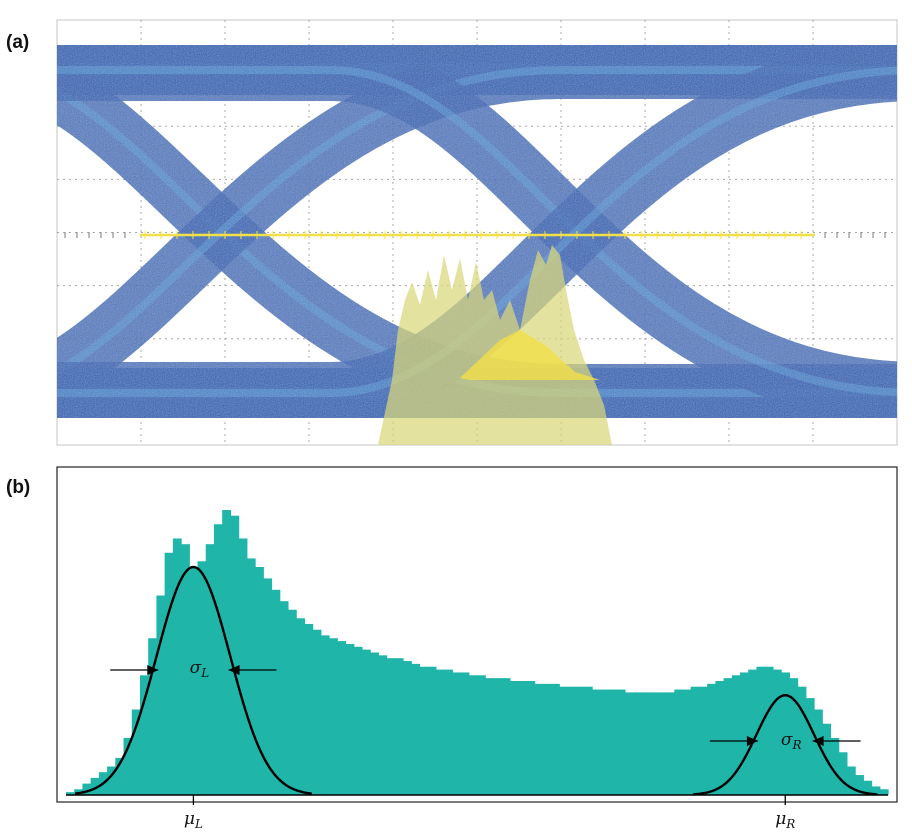  Describe the element at coordinates (752, 741) in the screenshot. I see `sigma-right-arrow-left-arrowhead` at that location.